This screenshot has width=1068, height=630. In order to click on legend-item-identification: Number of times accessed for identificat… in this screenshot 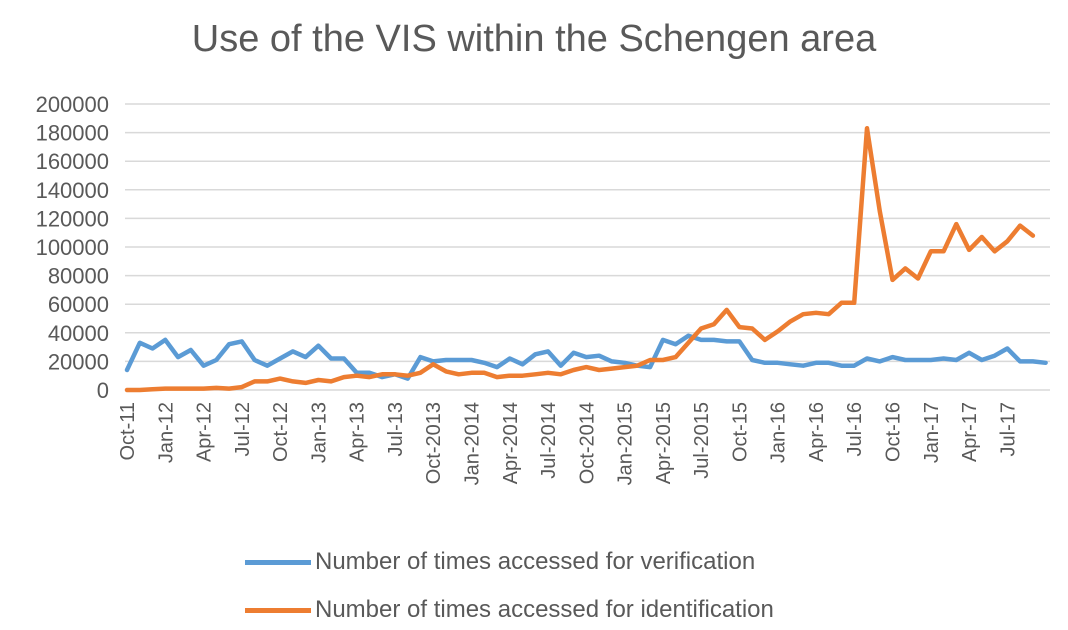, I will do `click(509, 610)`.